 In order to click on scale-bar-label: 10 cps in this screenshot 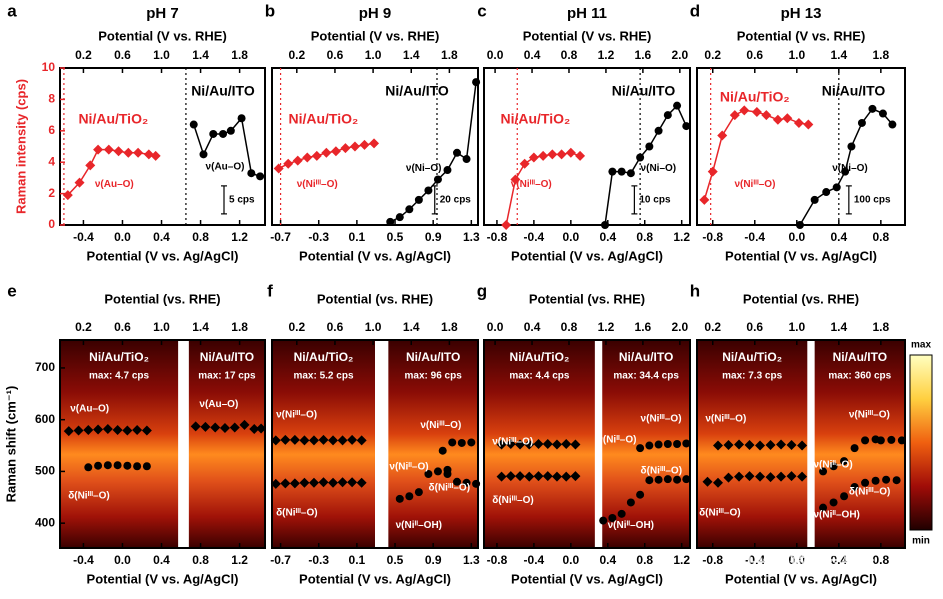, I will do `click(655, 200)`.